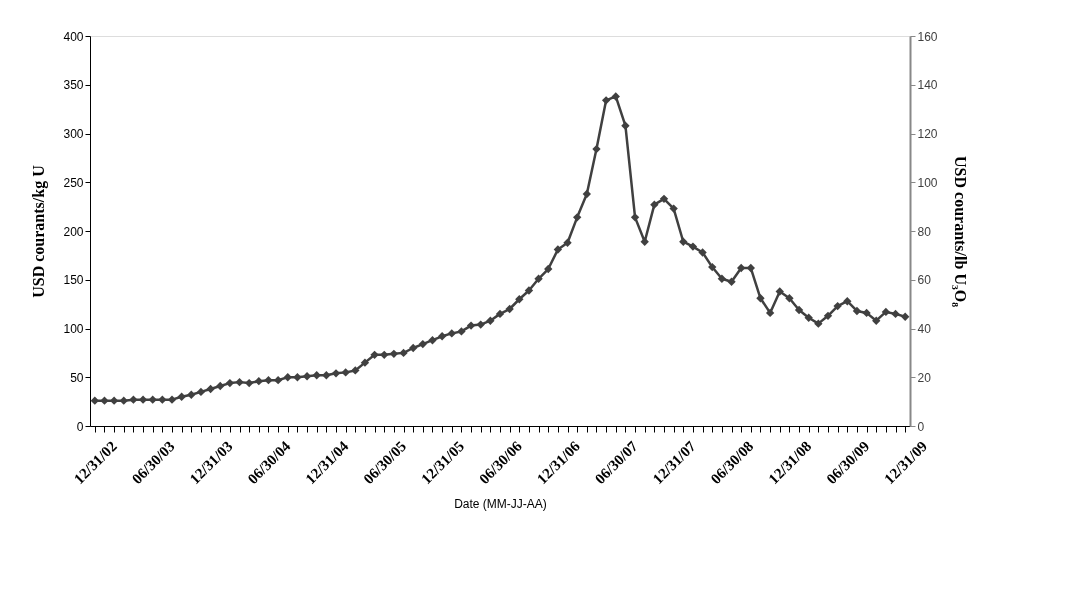  I want to click on y2-tick-label: 80, so click(924, 231).